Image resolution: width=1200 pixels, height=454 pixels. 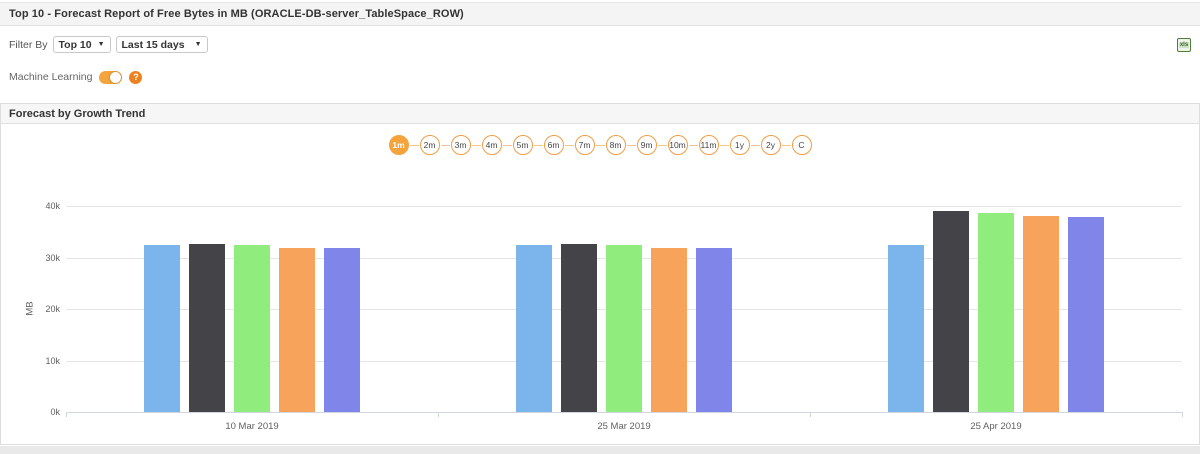 What do you see at coordinates (52, 360) in the screenshot?
I see `y-tick-label: 10k` at bounding box center [52, 360].